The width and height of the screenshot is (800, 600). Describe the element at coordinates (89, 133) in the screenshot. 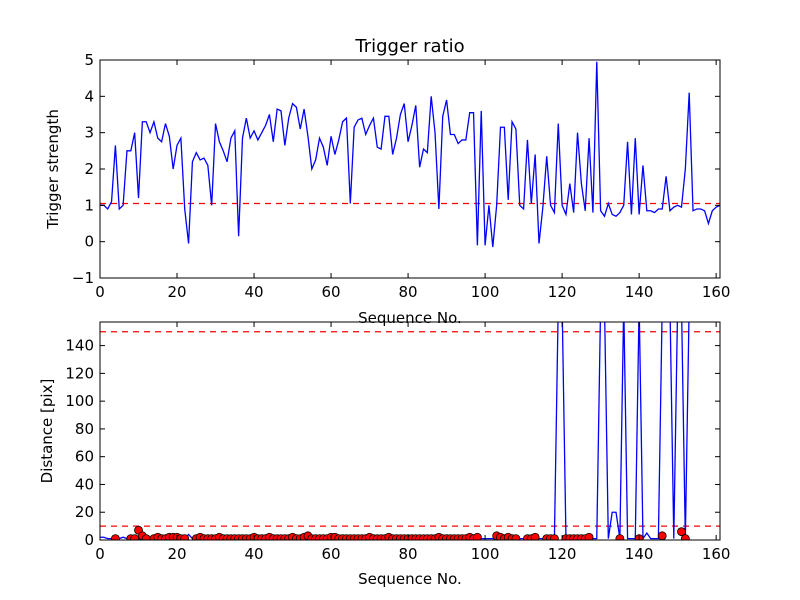

I see `y-tick-label: 3` at that location.